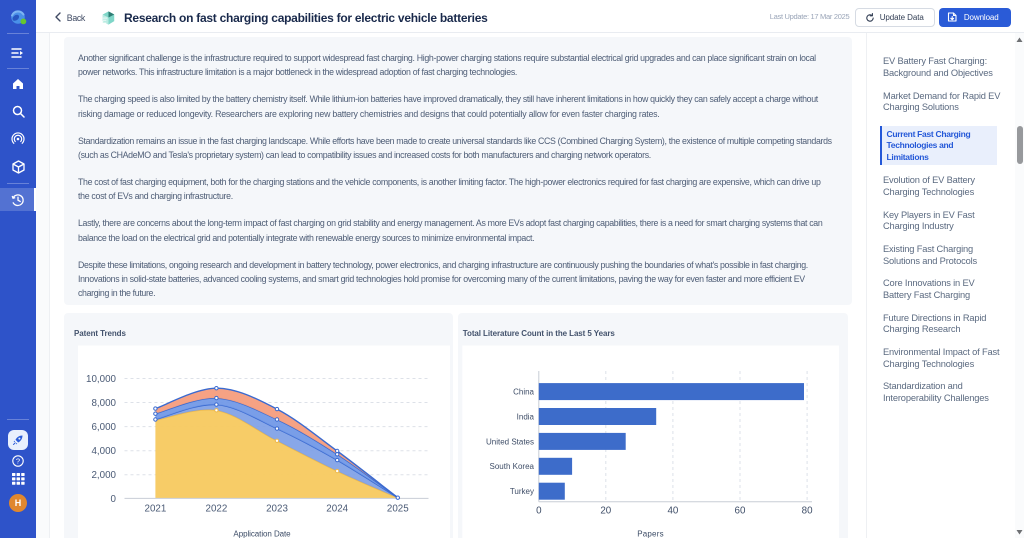 The height and width of the screenshot is (538, 1024). Describe the element at coordinates (605, 511) in the screenshot. I see `svg-text: 20` at that location.